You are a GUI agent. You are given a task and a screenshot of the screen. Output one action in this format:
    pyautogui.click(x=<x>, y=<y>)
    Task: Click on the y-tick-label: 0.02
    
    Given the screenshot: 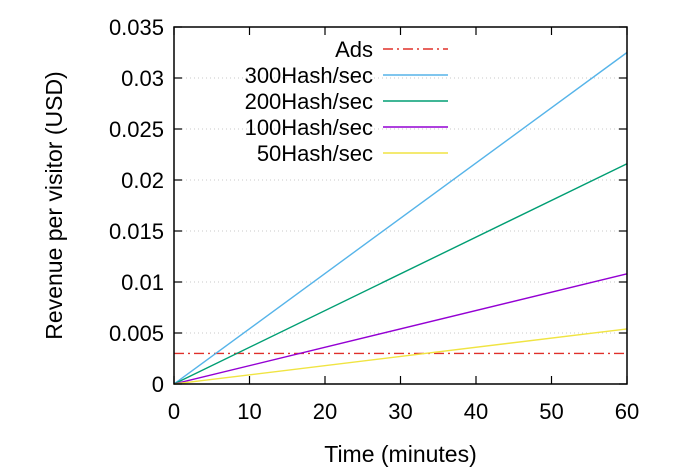 What is the action you would take?
    pyautogui.click(x=142, y=180)
    